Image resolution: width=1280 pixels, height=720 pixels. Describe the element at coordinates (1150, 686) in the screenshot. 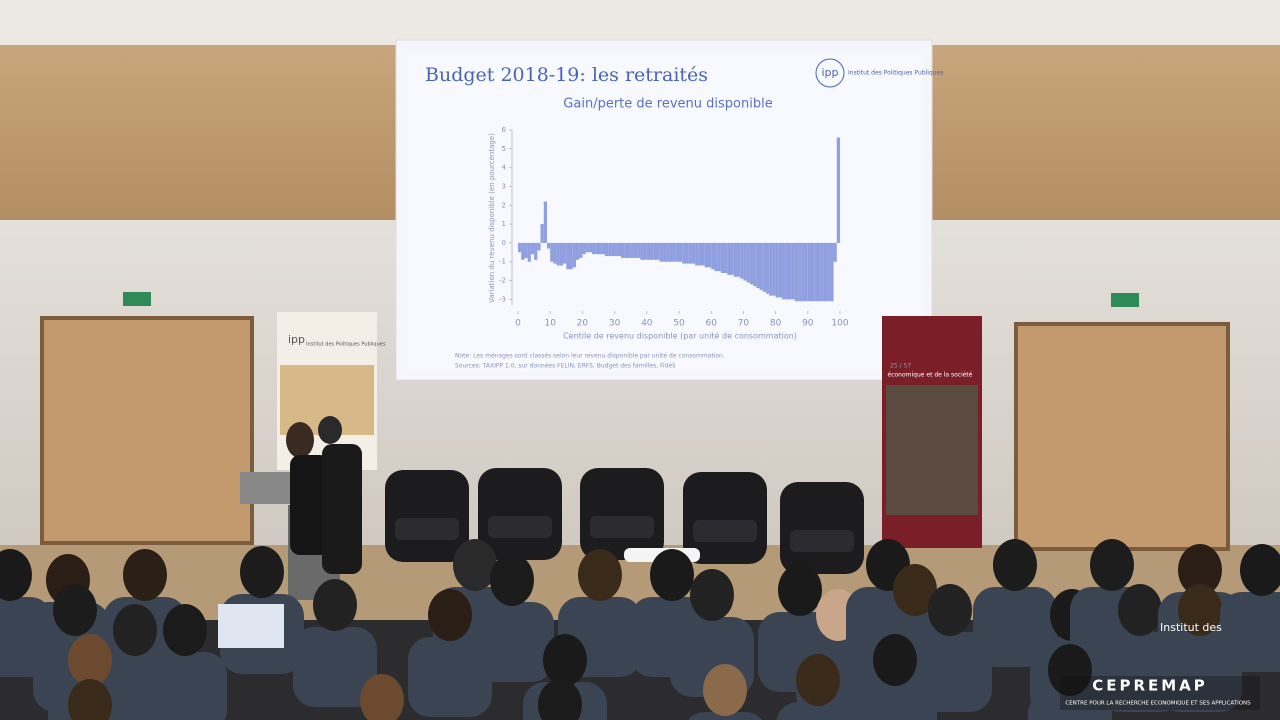

I see `watermark-name: CEPREMAP` at that location.